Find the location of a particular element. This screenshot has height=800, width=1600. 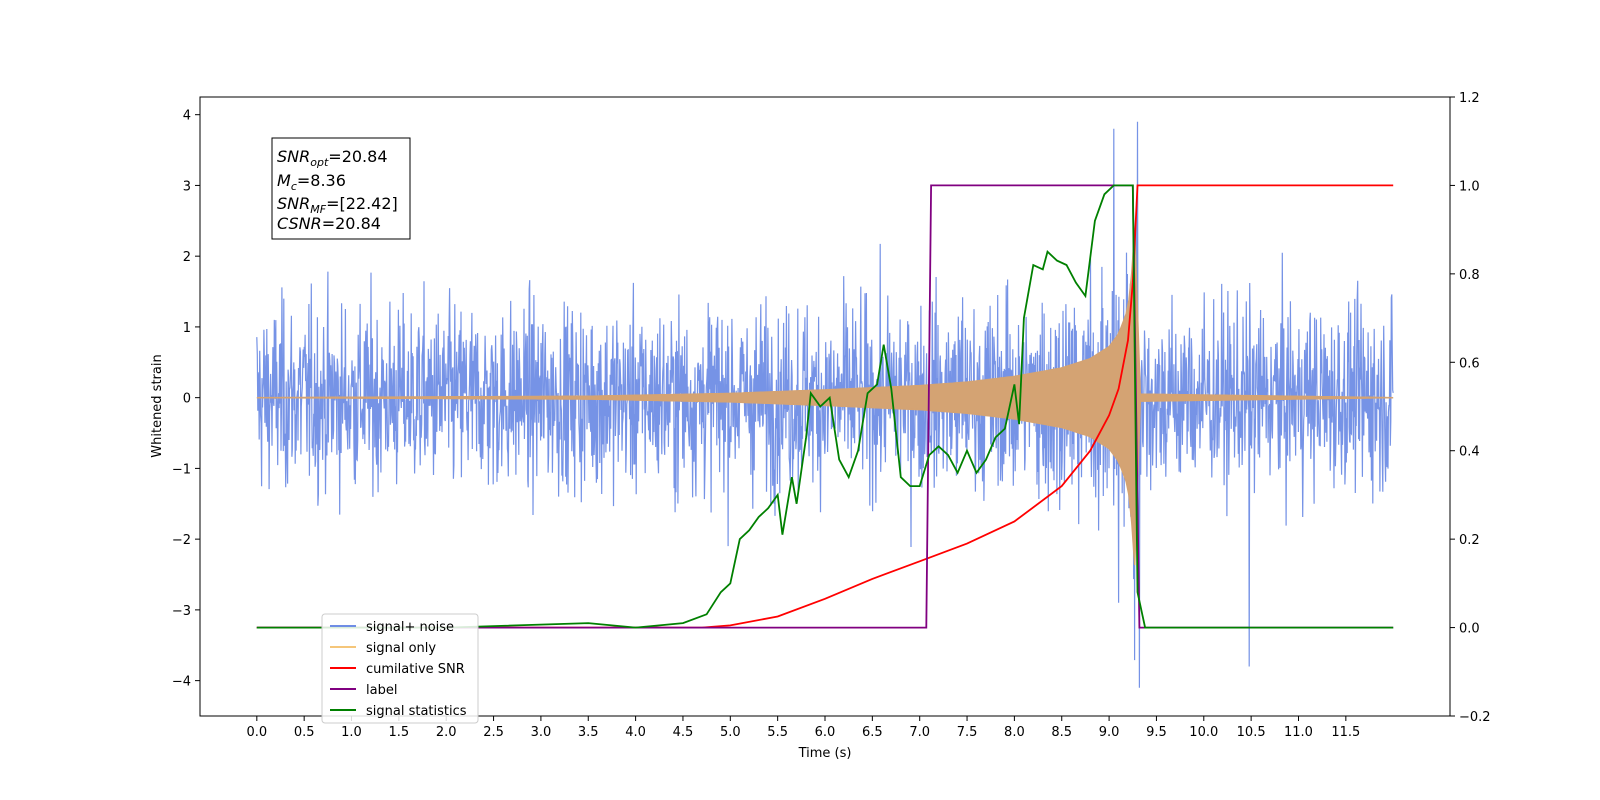

x-tick-label: 11.0 is located at coordinates (1298, 732).